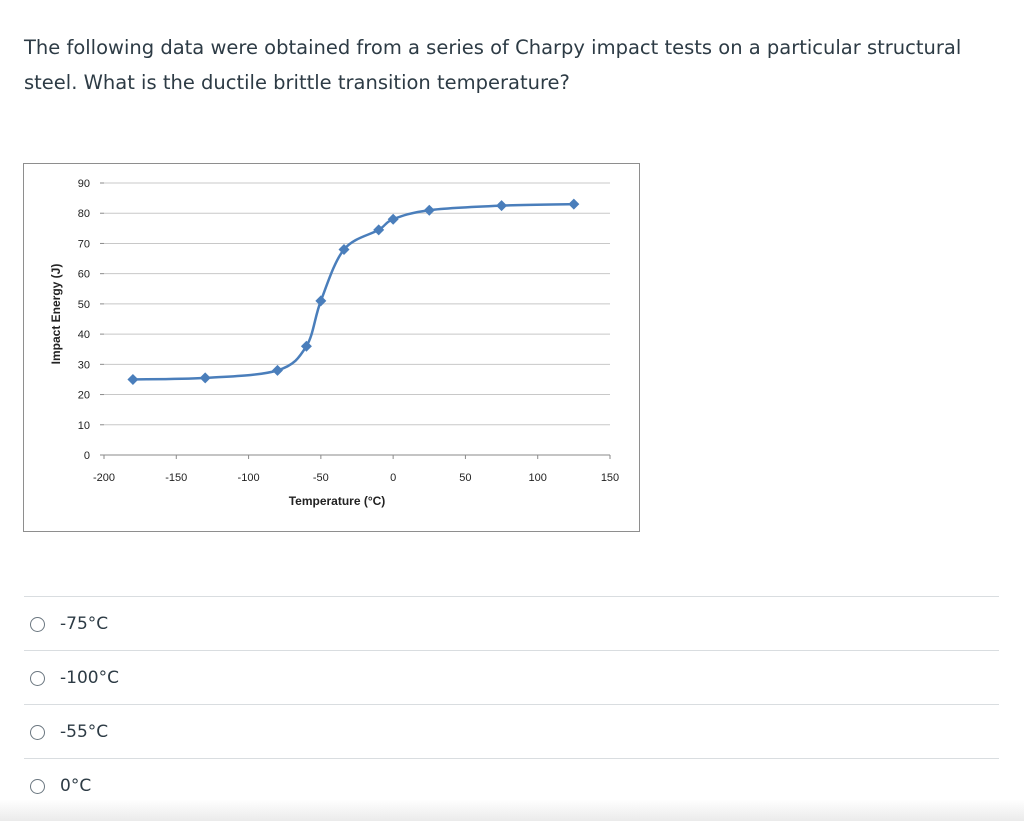 This screenshot has width=1024, height=821. I want to click on y-tick-label: 50, so click(84, 305).